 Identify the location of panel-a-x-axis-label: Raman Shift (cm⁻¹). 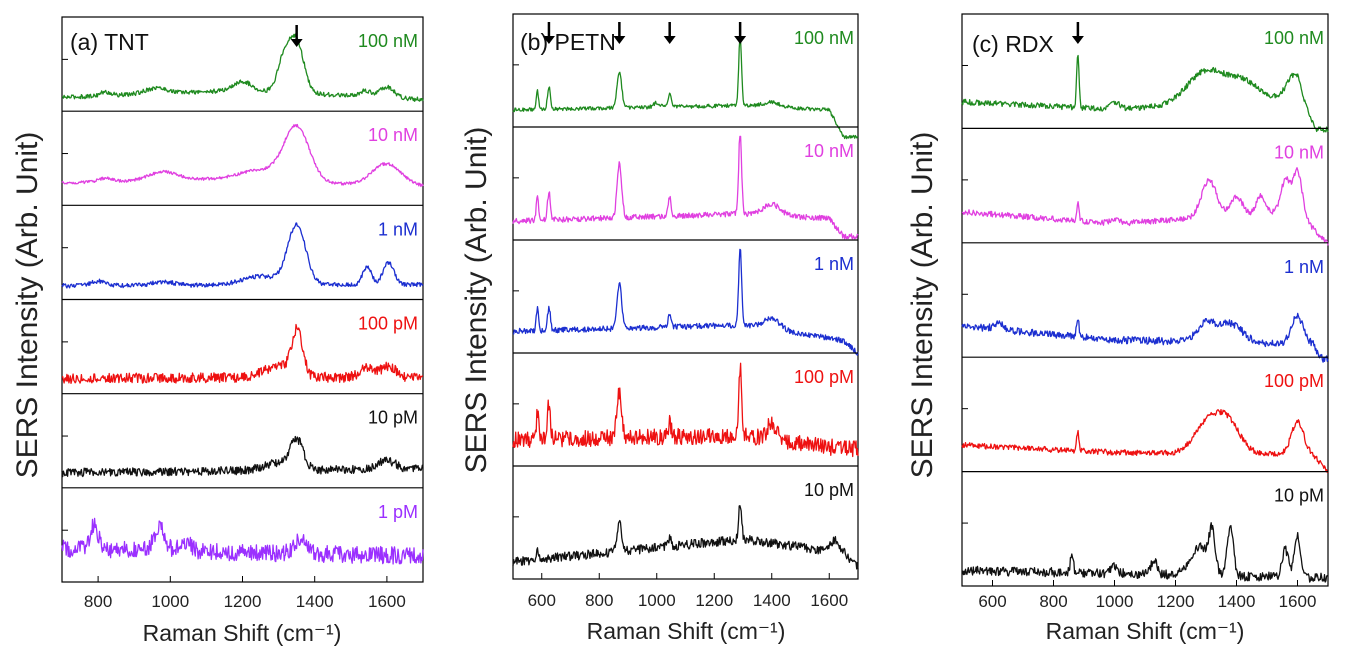
(242, 633).